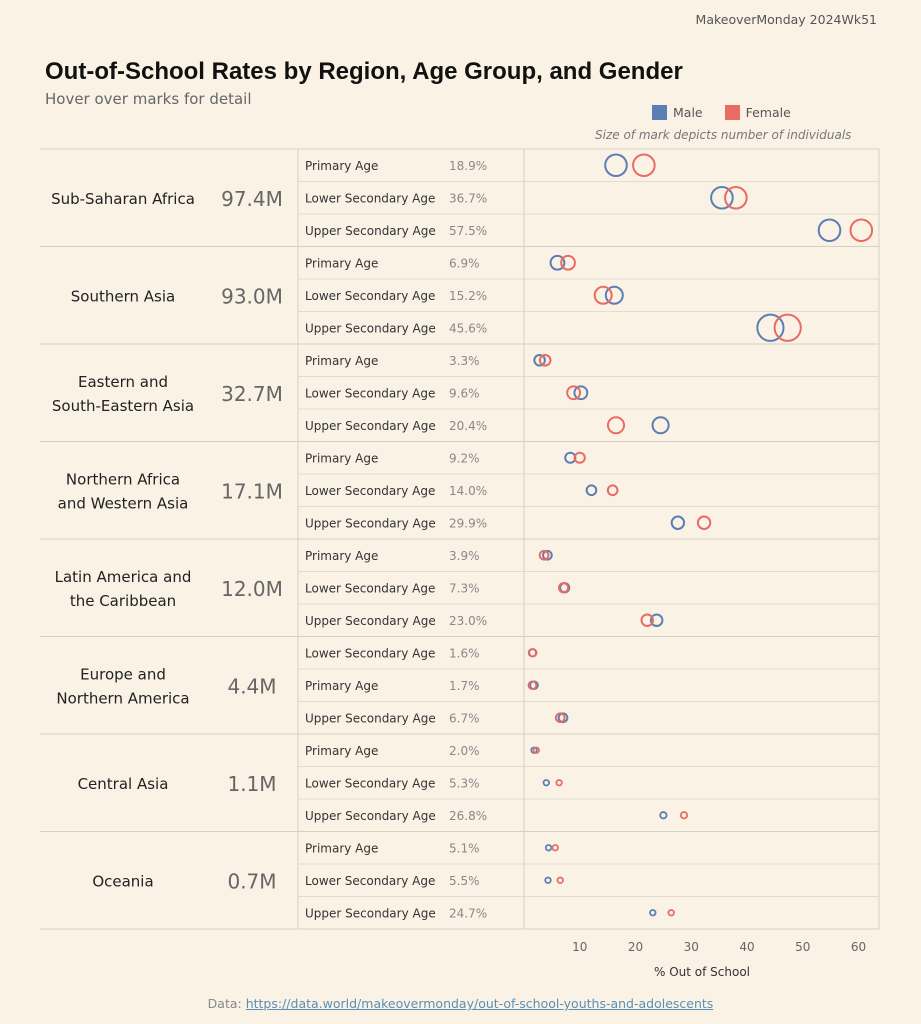 The height and width of the screenshot is (1024, 921). Describe the element at coordinates (123, 406) in the screenshot. I see `region-name: South-Eastern Asia` at that location.